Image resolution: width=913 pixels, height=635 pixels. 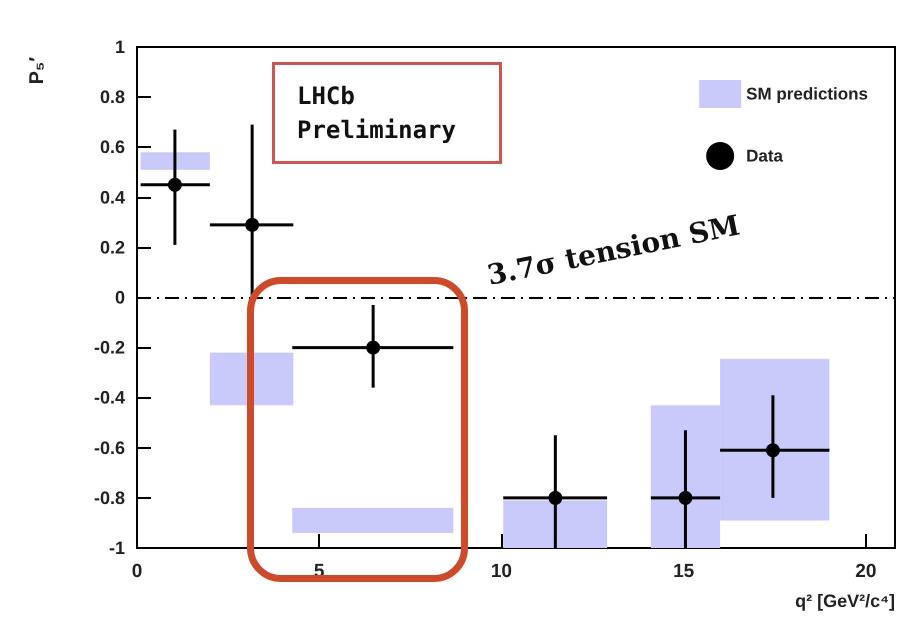 I want to click on annotation: 3.7σ tension SM, so click(x=613, y=250).